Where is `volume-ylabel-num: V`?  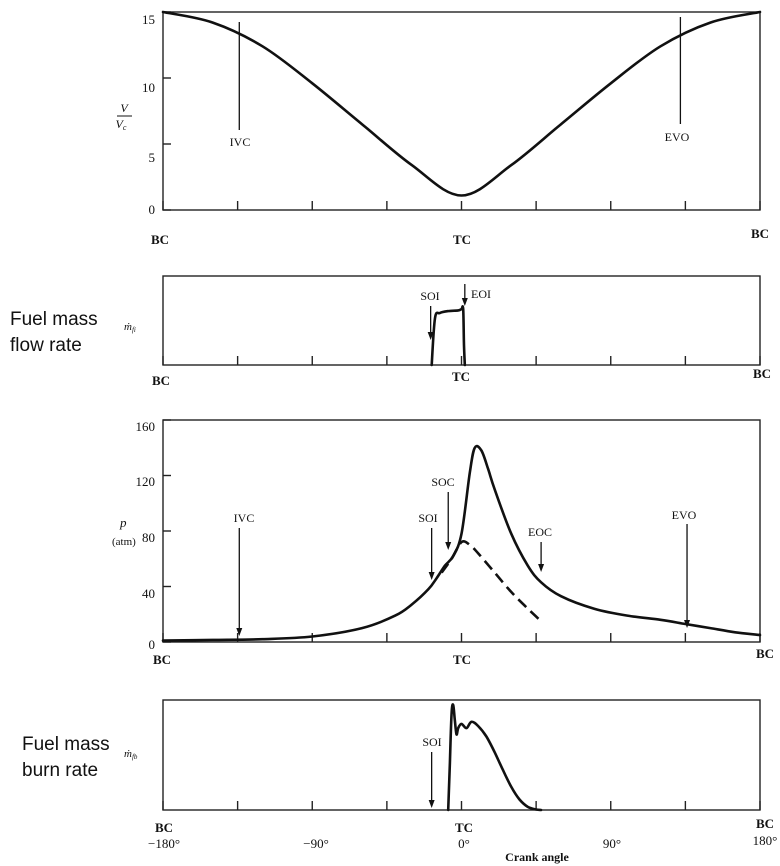 volume-ylabel-num: V is located at coordinates (124, 108).